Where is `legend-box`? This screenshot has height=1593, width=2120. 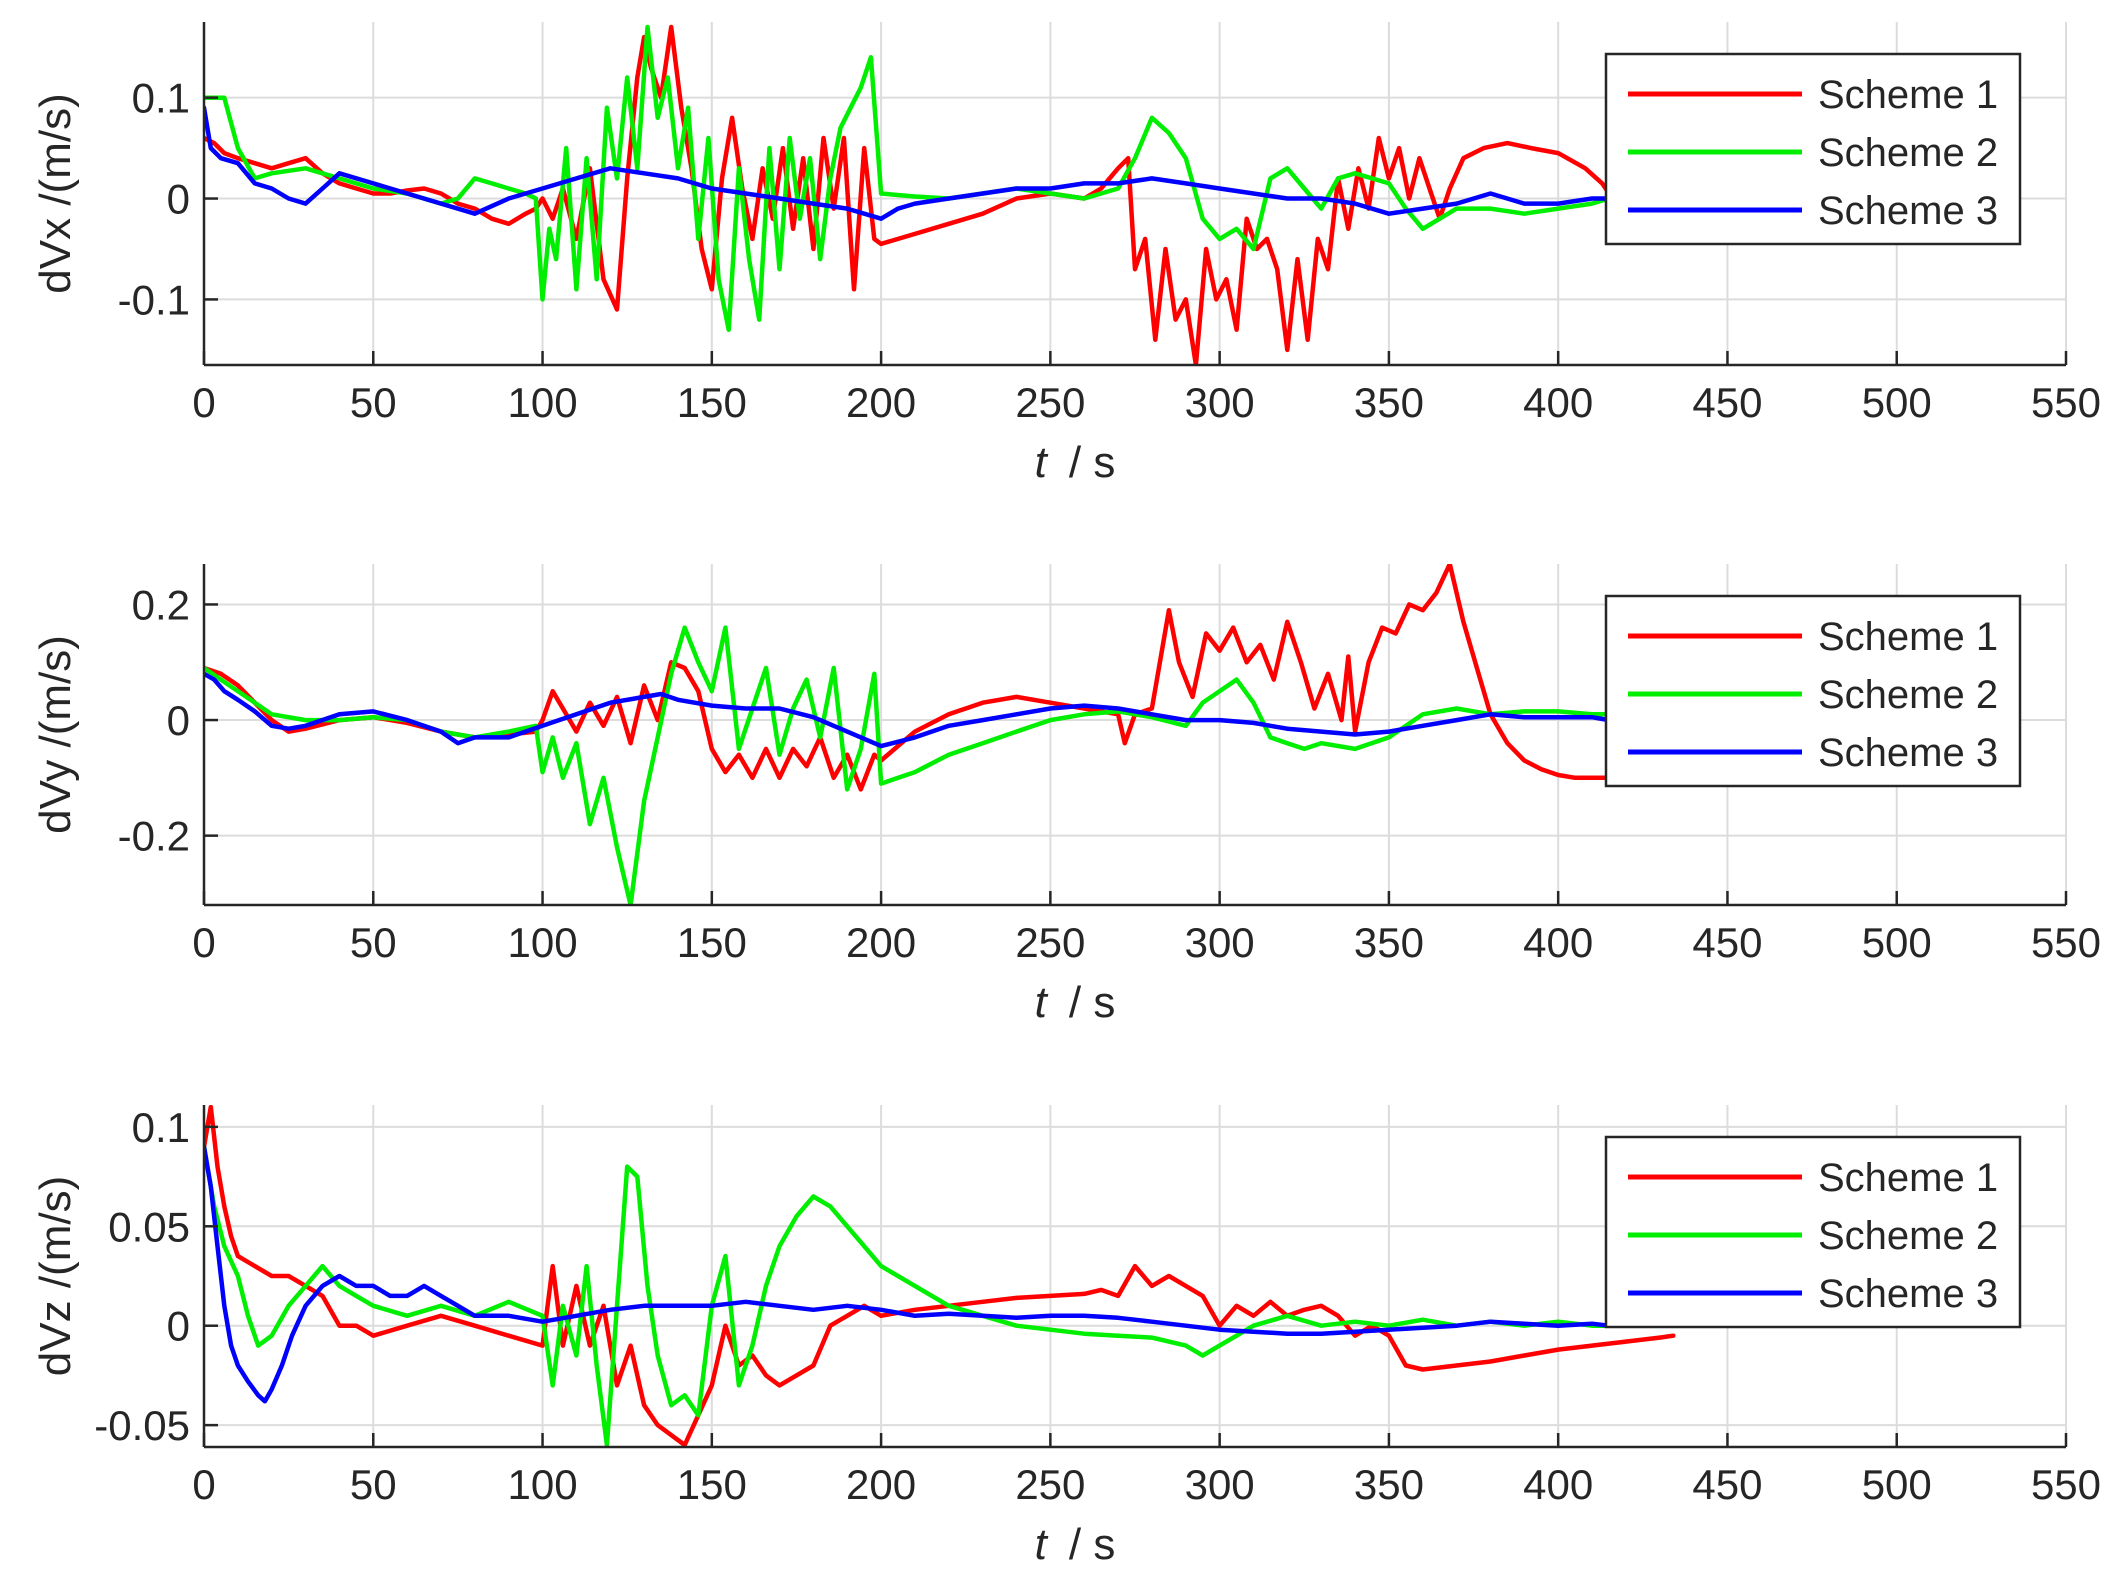
legend-box is located at coordinates (1813, 1232).